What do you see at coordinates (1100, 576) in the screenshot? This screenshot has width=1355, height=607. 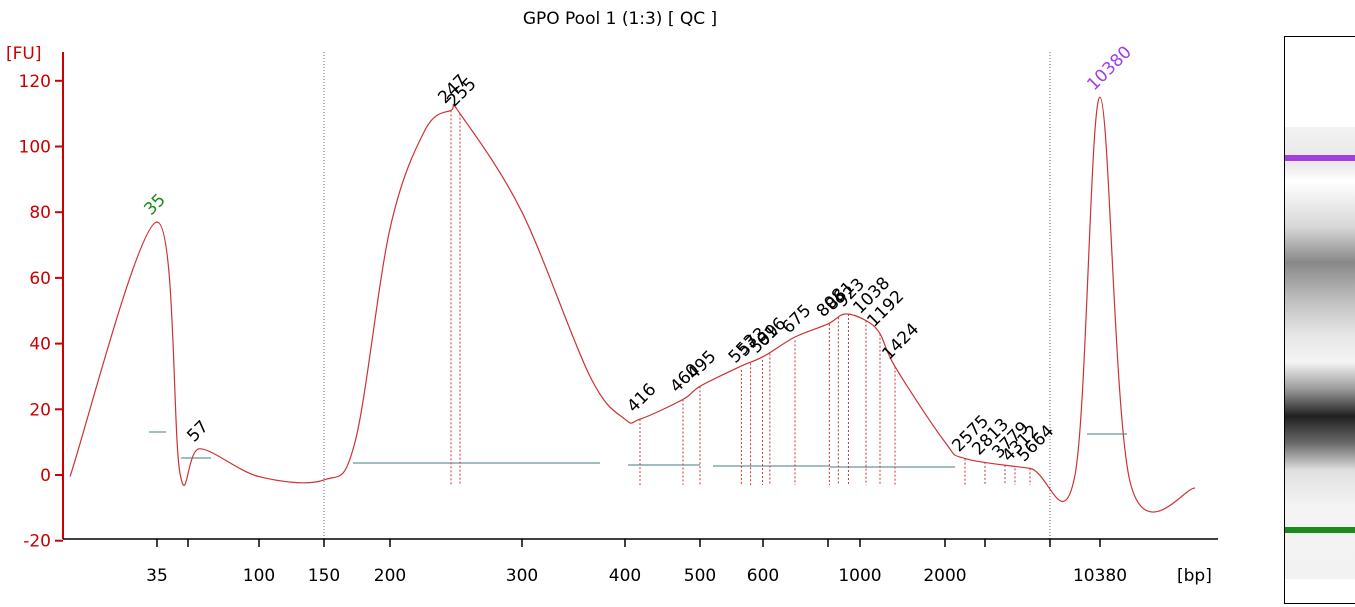 I see `x-tick-label: 10380` at bounding box center [1100, 576].